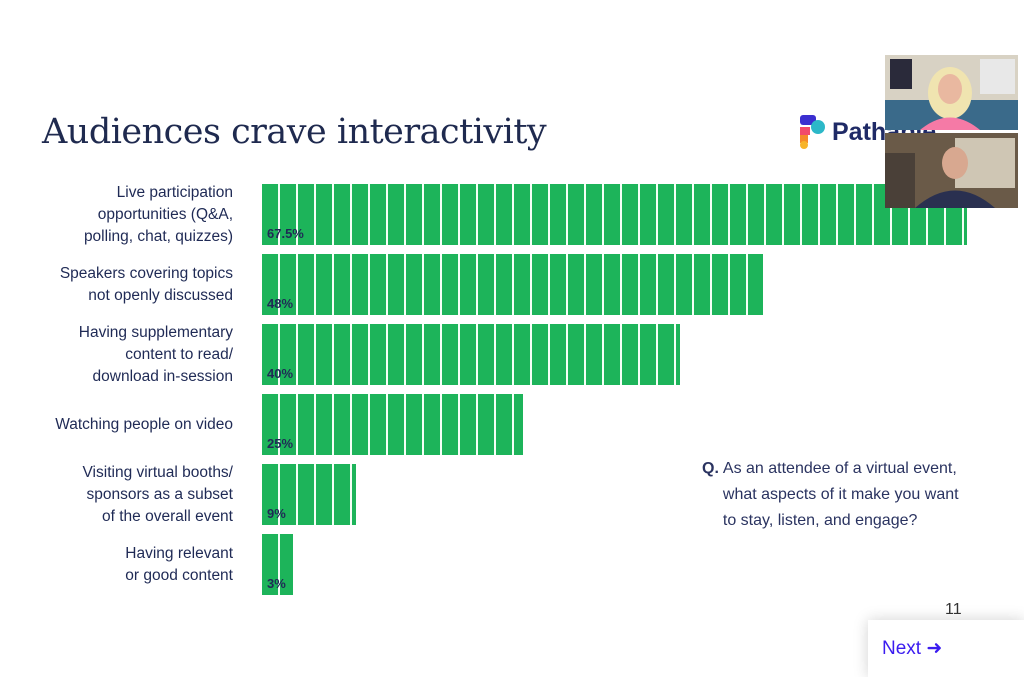 The image size is (1024, 677). What do you see at coordinates (162, 376) in the screenshot?
I see `category-label-line: download in-session` at bounding box center [162, 376].